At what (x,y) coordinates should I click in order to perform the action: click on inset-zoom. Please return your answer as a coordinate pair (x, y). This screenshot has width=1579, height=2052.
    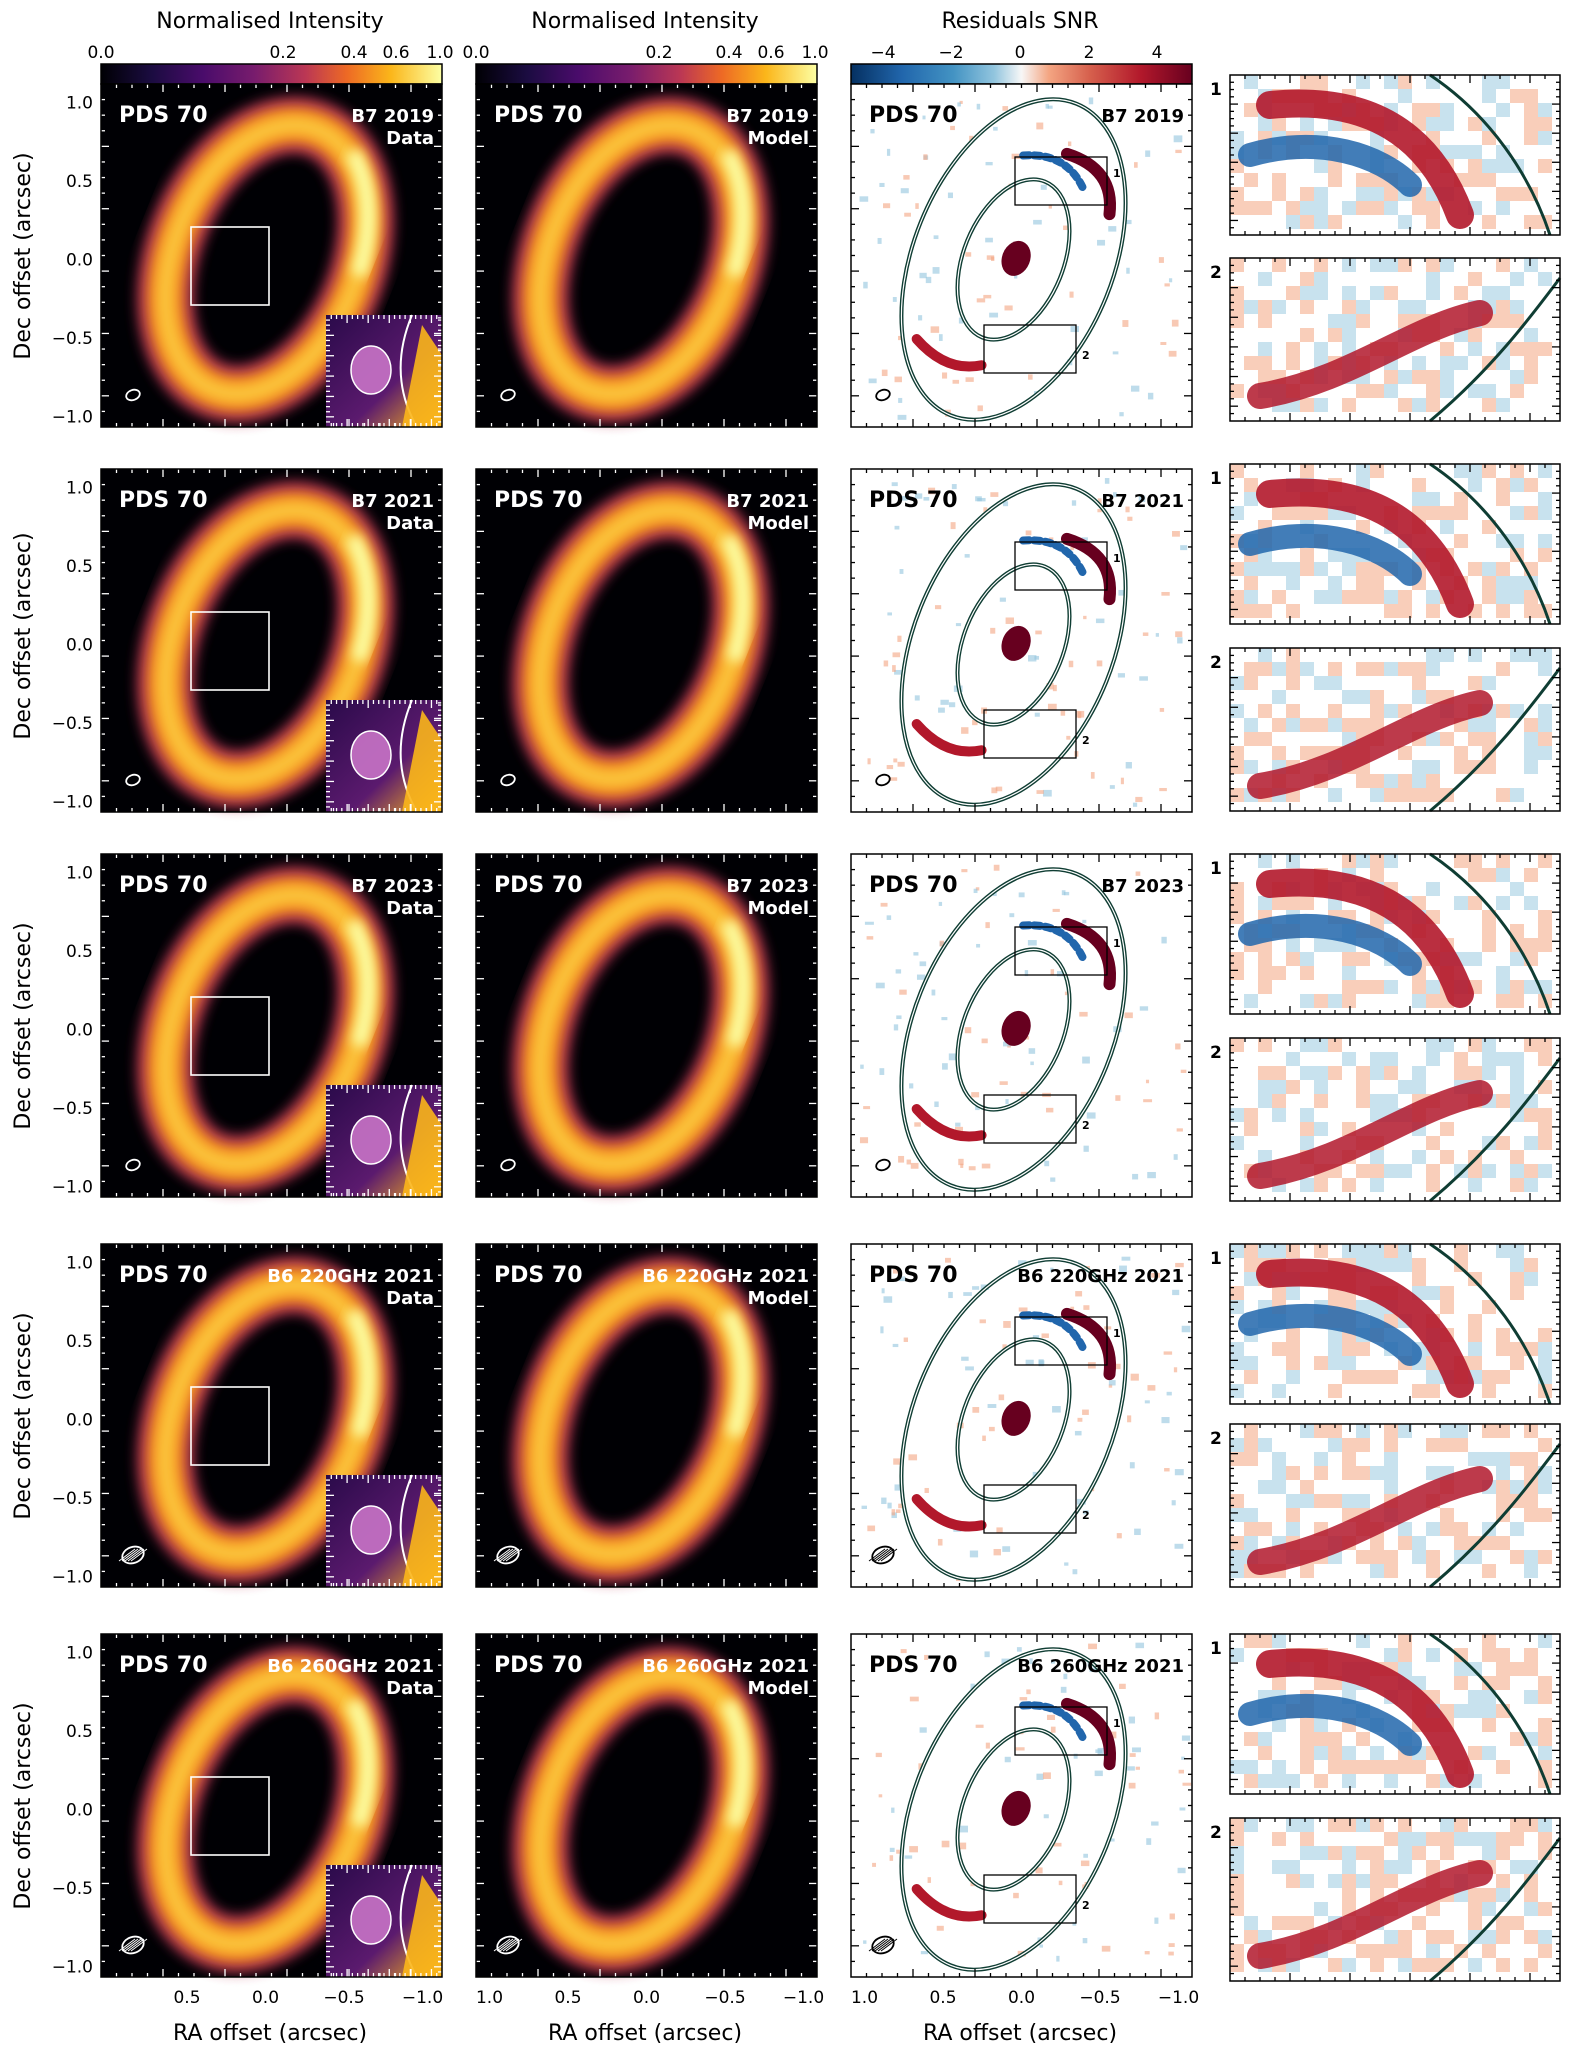
    Looking at the image, I should click on (384, 371).